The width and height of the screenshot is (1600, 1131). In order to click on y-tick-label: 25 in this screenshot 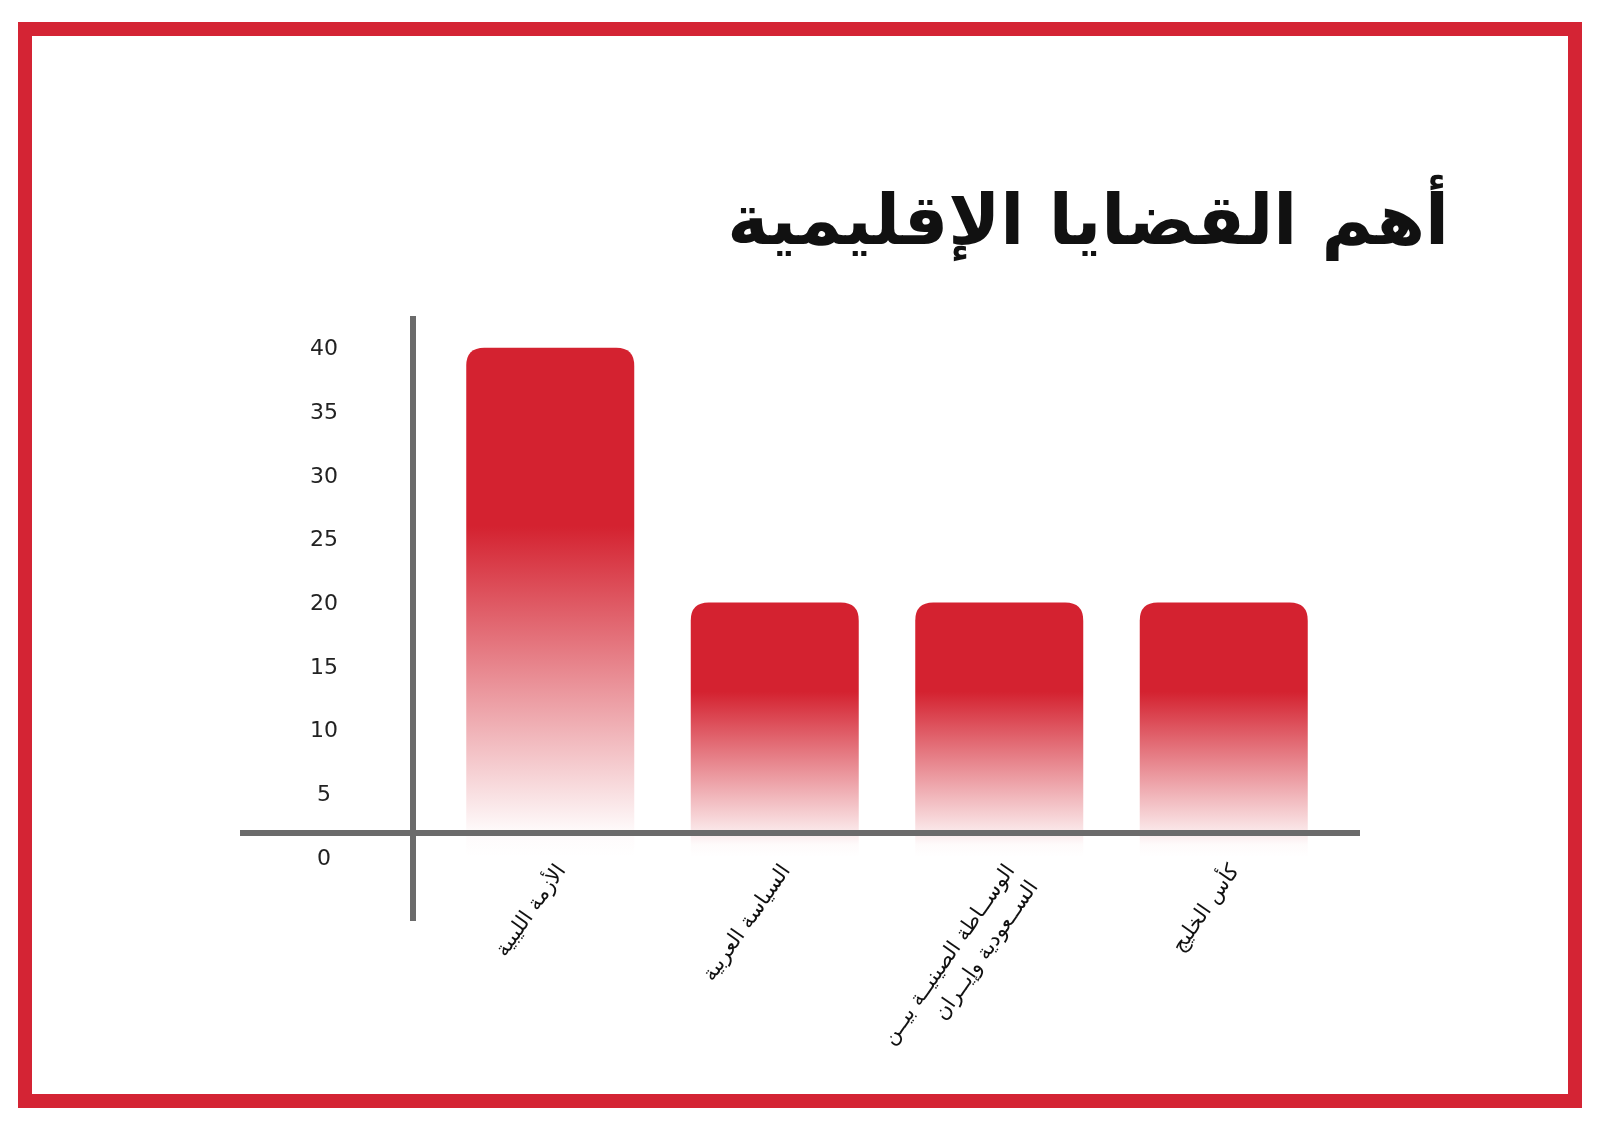, I will do `click(324, 539)`.